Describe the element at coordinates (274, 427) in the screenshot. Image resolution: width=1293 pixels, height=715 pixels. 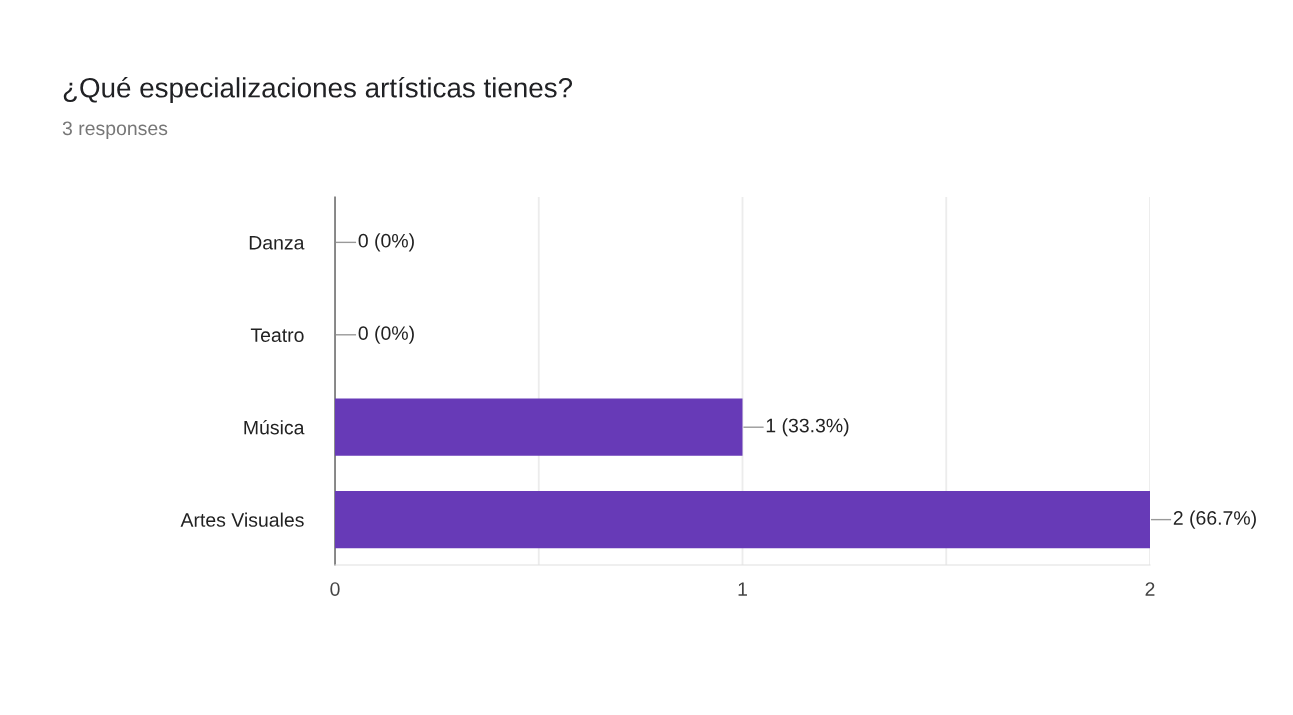
I see `y-tick-label: Música` at that location.